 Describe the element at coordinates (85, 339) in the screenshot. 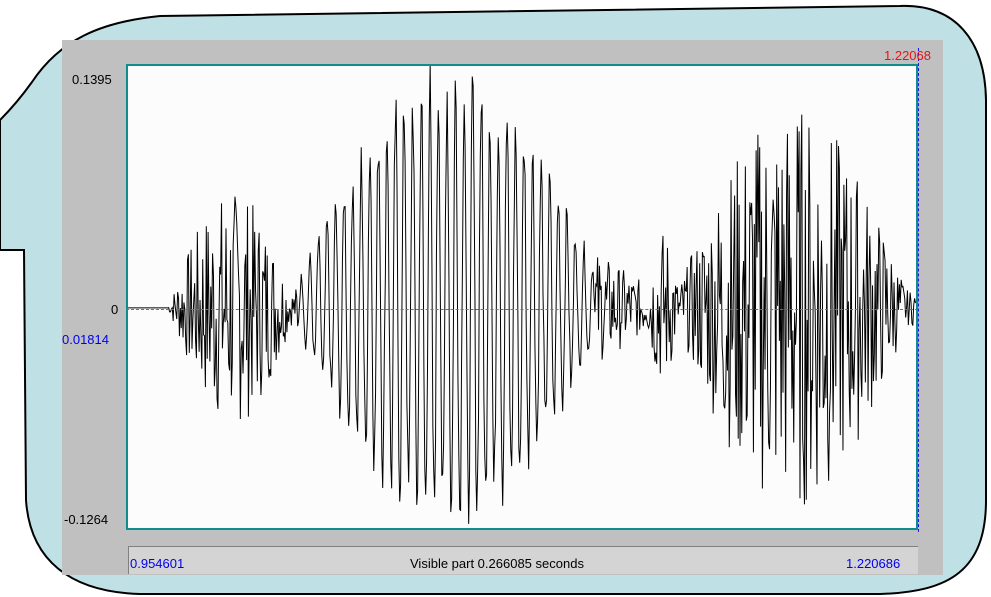

I see `y-cursor-value-label: 0.01814` at that location.